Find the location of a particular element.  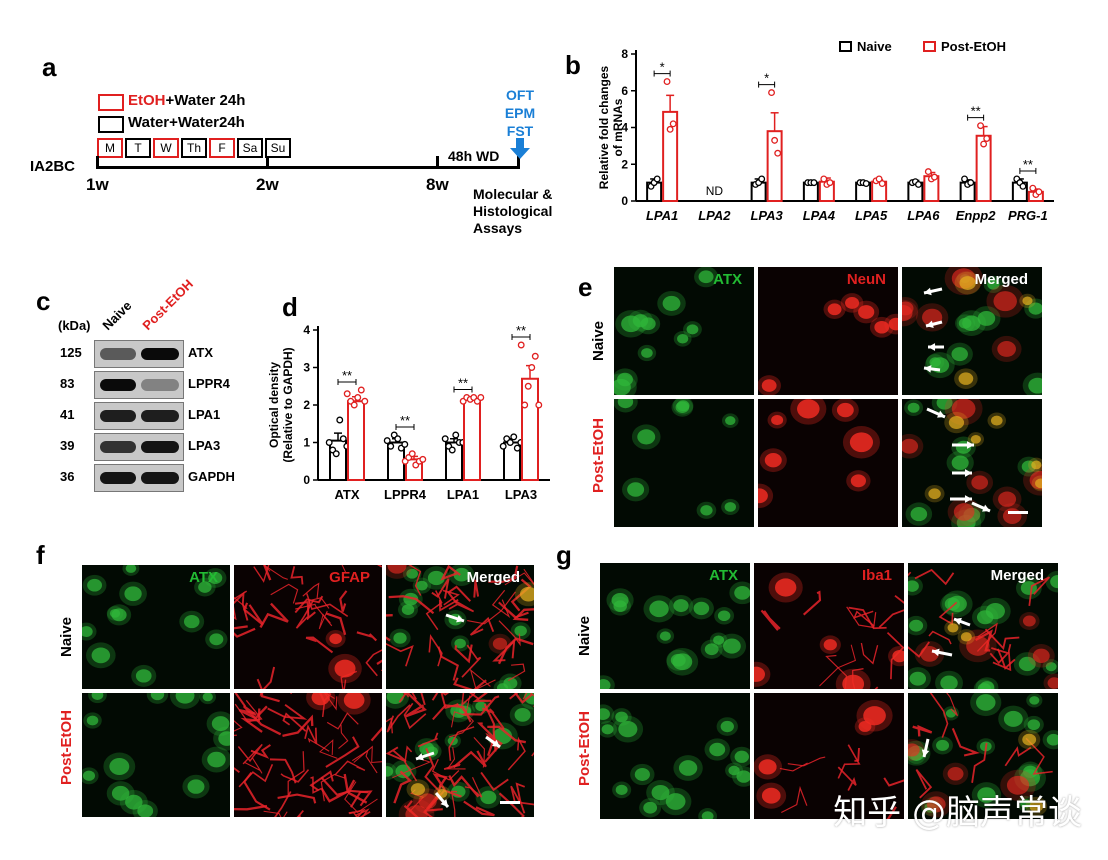

micrograph-tile: ATX is located at coordinates (156, 627).